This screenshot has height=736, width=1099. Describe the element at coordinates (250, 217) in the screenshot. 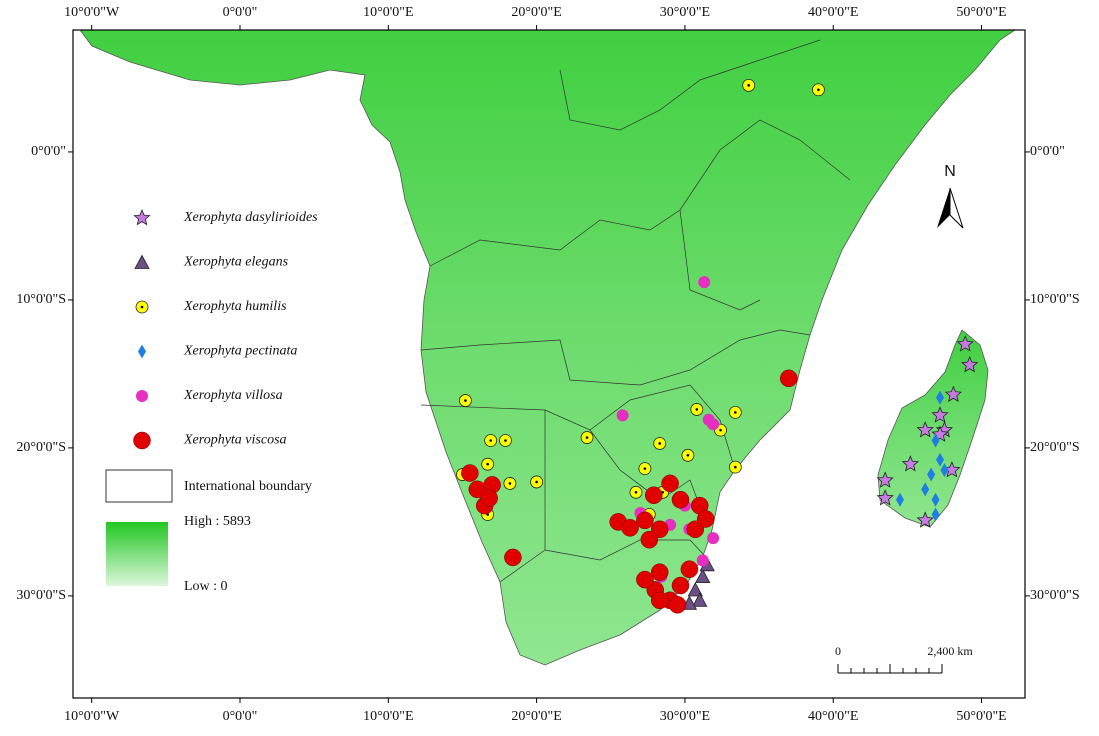

I see `legend-label: Xerophyta dasylirioides` at that location.